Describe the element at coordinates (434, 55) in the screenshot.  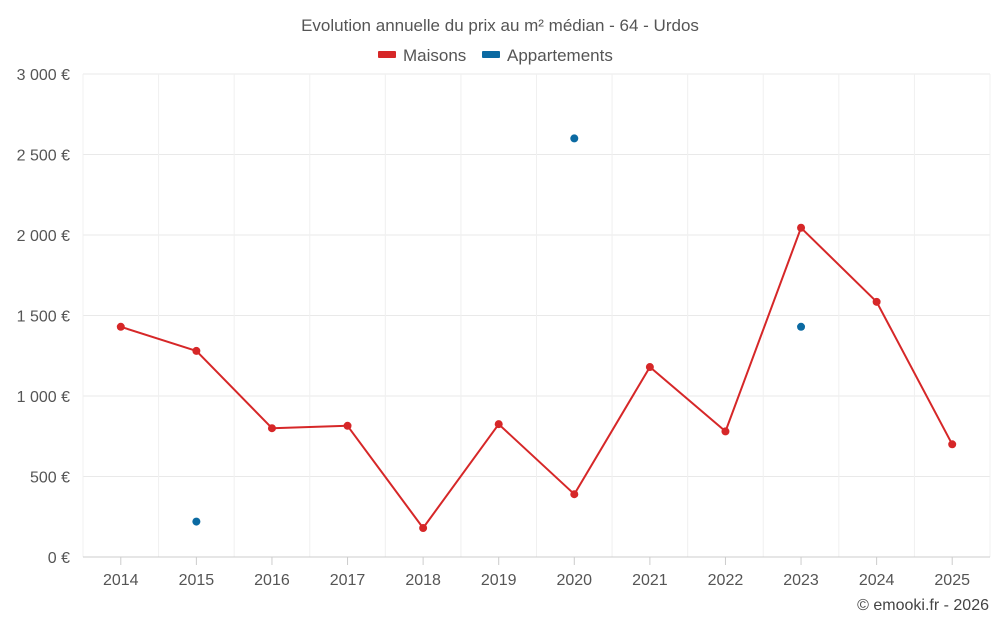
I see `legend-label-maisons: Maisons` at that location.